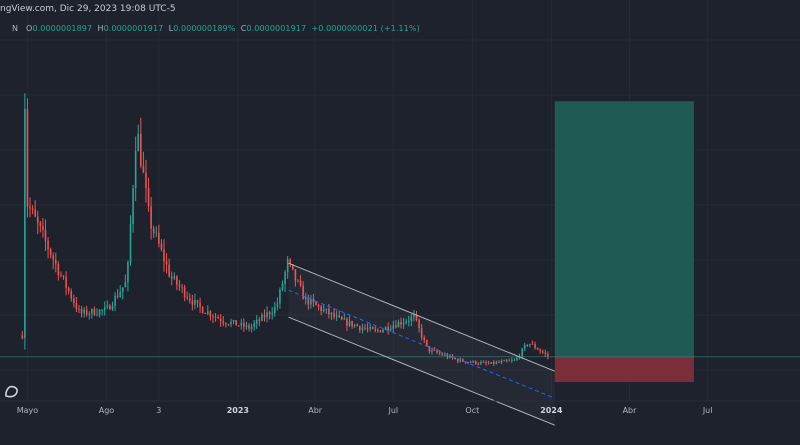 The height and width of the screenshot is (445, 800). Describe the element at coordinates (421, 371) in the screenshot. I see `channel-lower` at that location.